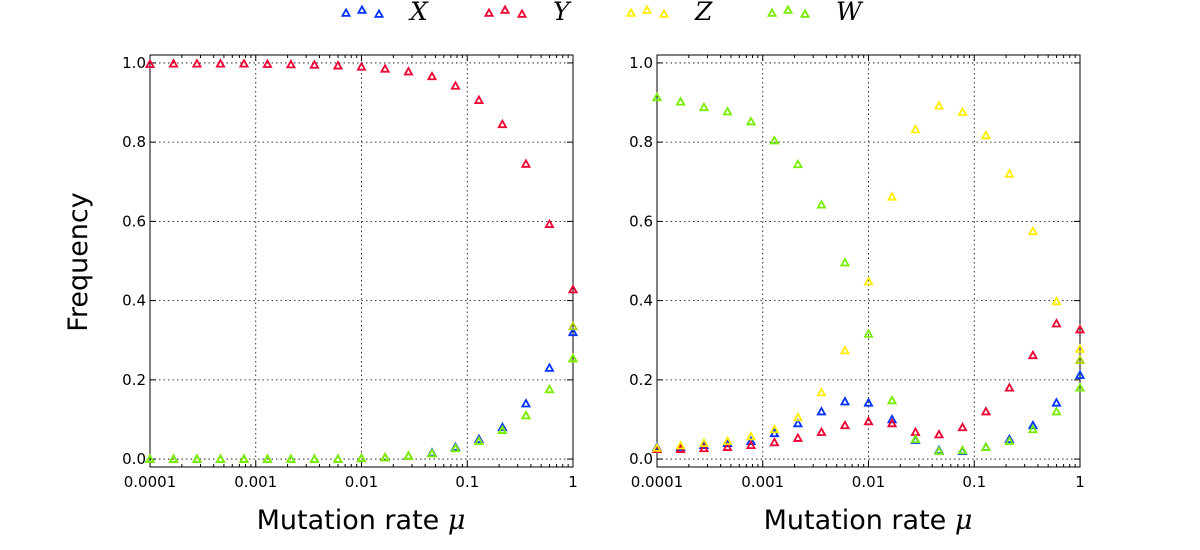  I want to click on legend-label-w: W, so click(850, 13).